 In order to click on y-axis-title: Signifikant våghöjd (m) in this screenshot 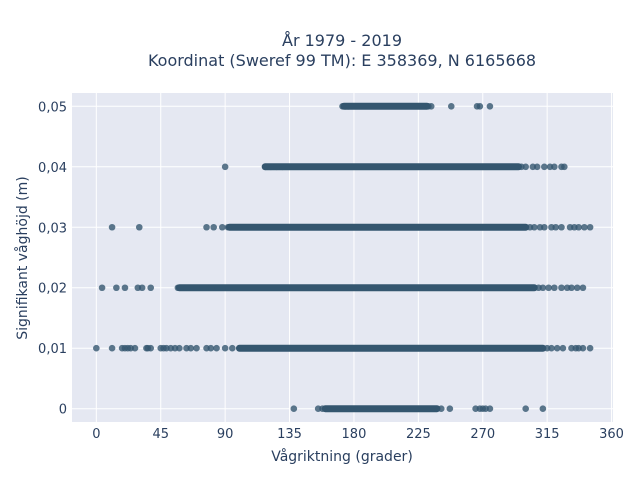, I will do `click(22, 257)`.